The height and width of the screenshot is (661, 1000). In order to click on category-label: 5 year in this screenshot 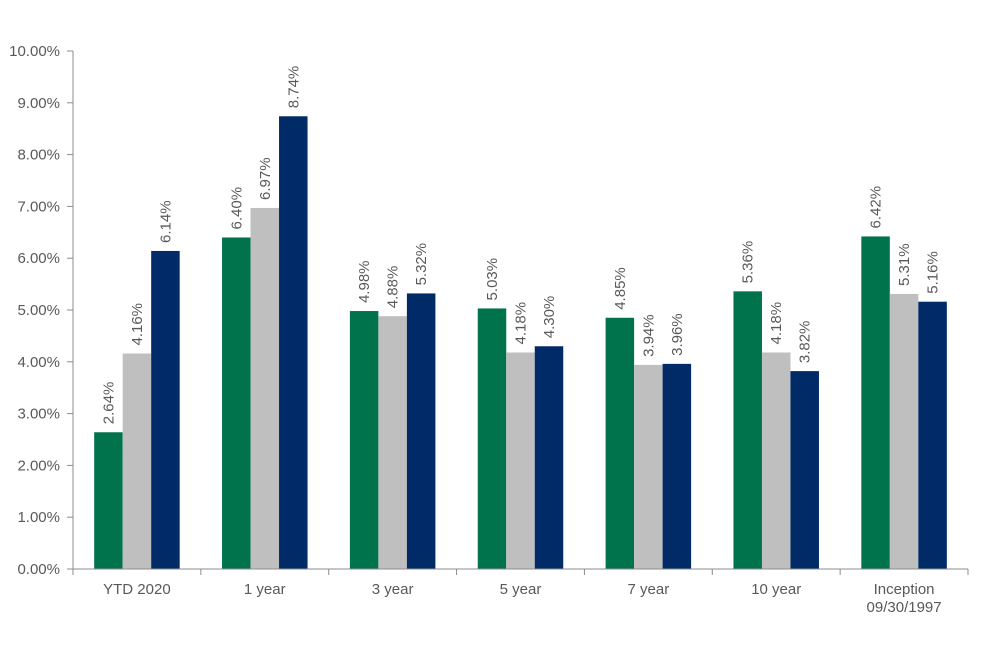, I will do `click(521, 589)`.